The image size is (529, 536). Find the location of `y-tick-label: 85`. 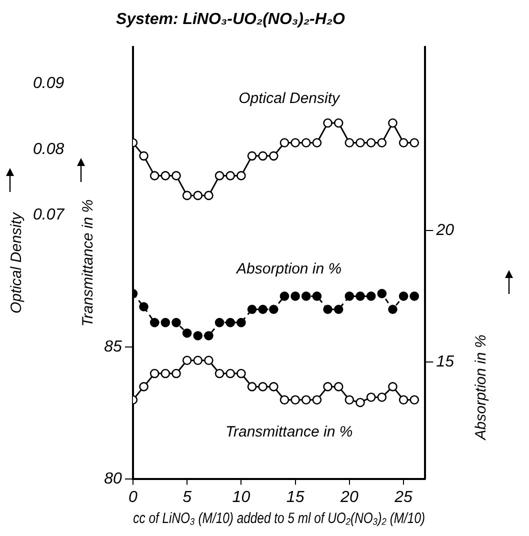

y-tick-label: 85 is located at coordinates (113, 347).